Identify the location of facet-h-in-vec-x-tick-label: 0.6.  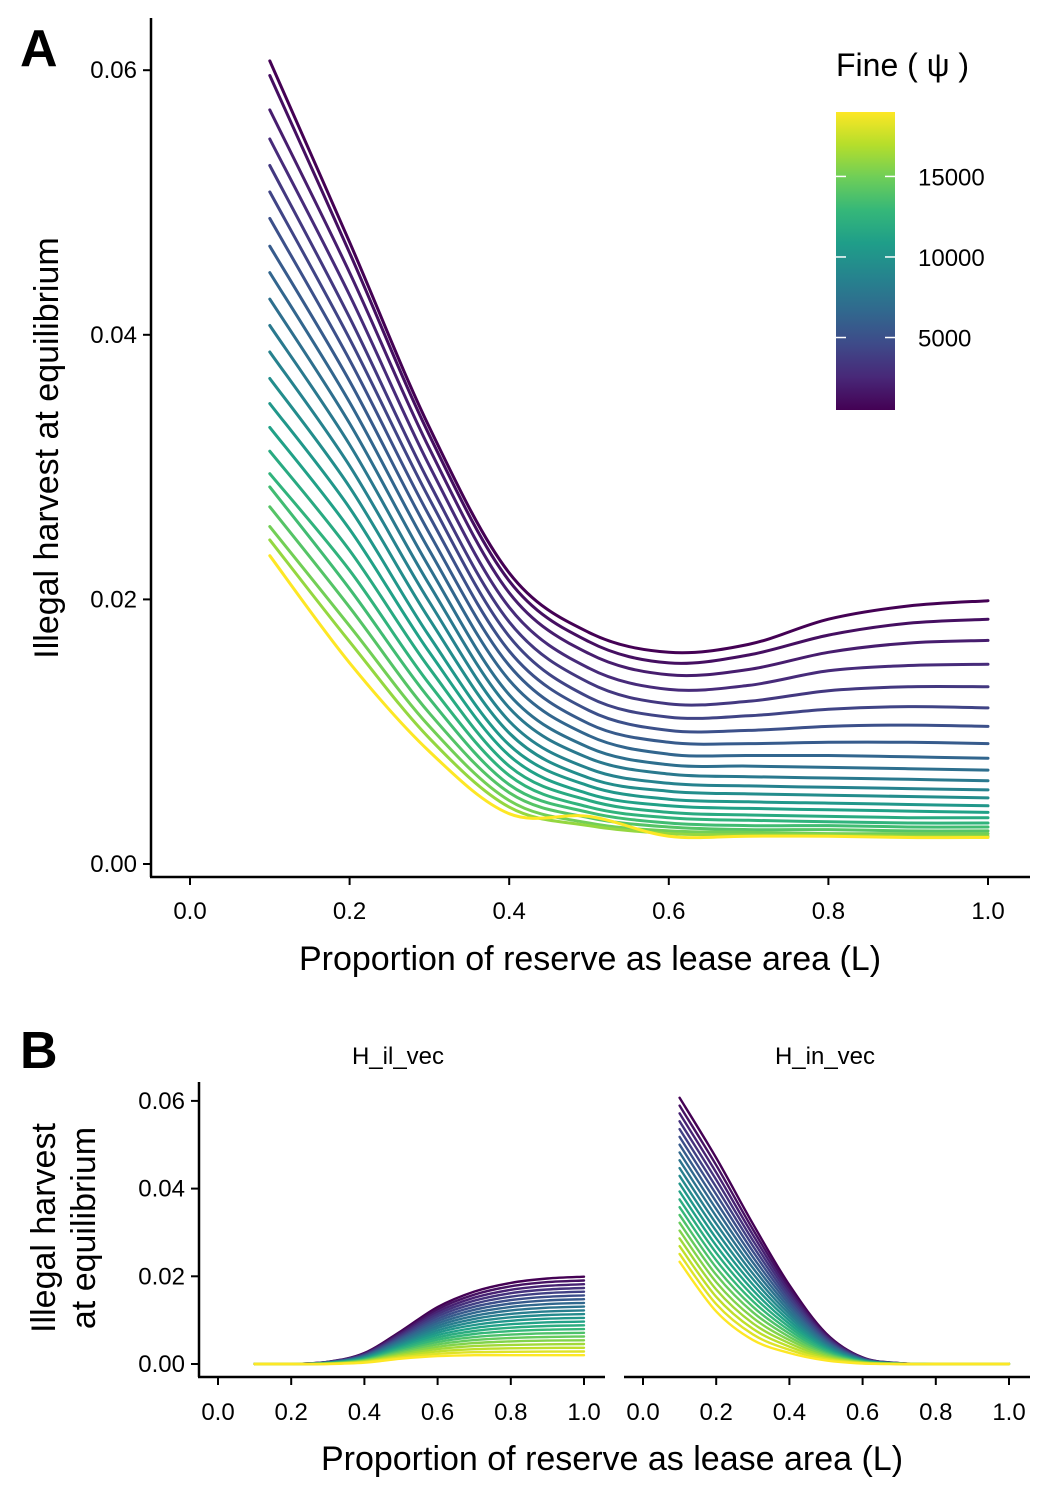
(862, 1412).